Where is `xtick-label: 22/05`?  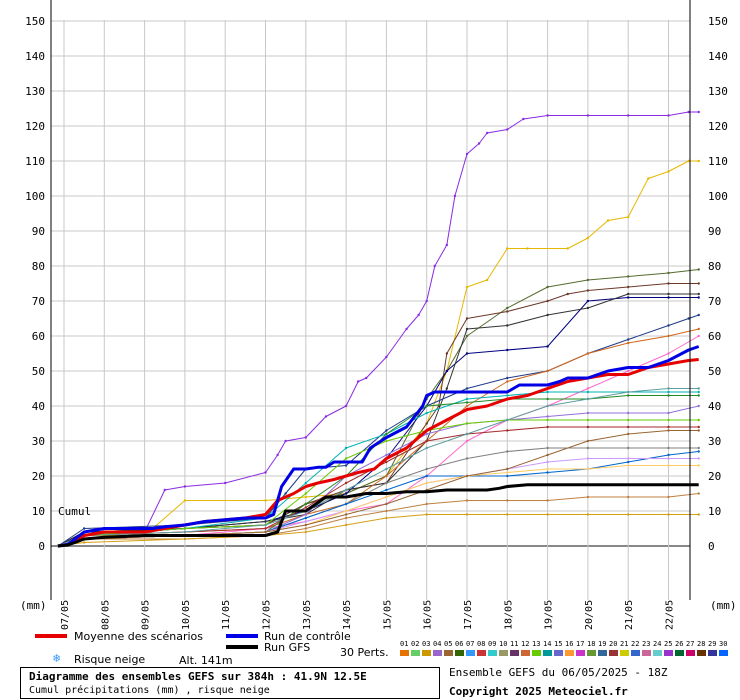
xtick-label: 22/05 is located at coordinates (670, 615).